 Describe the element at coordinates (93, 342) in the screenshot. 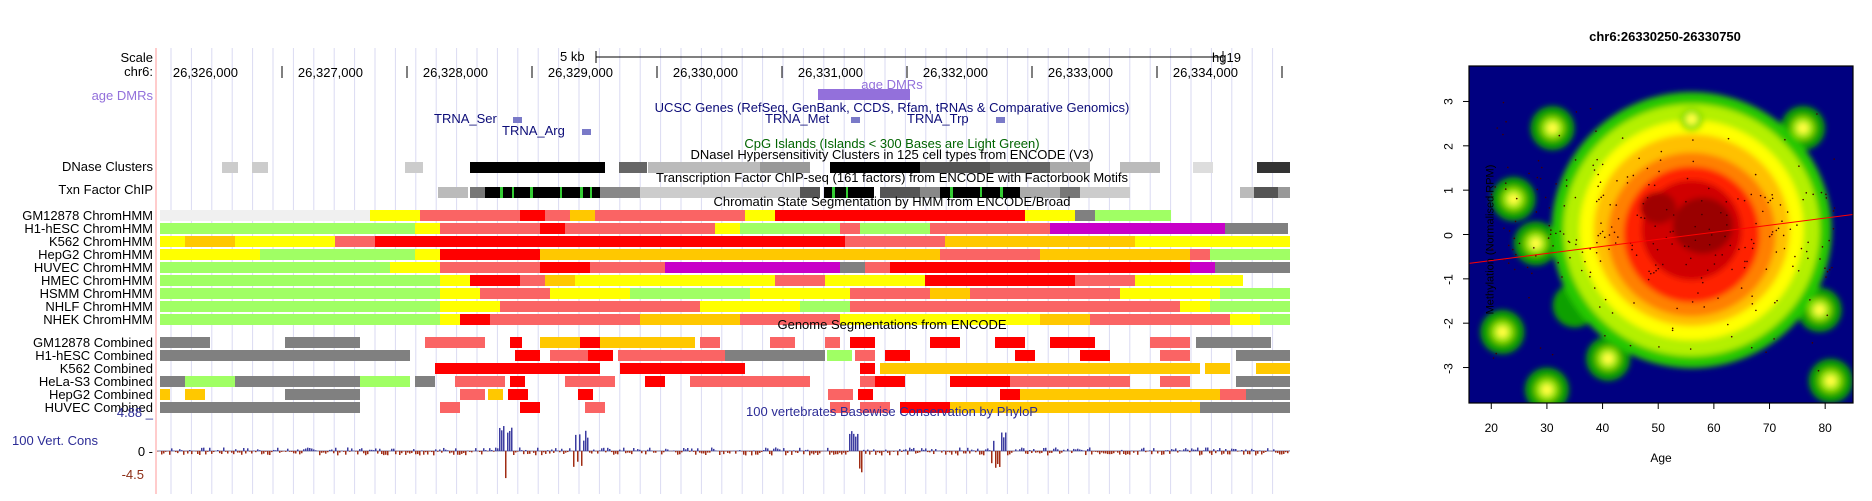

I see `segmentation-track-label: GM12878 Combined` at that location.